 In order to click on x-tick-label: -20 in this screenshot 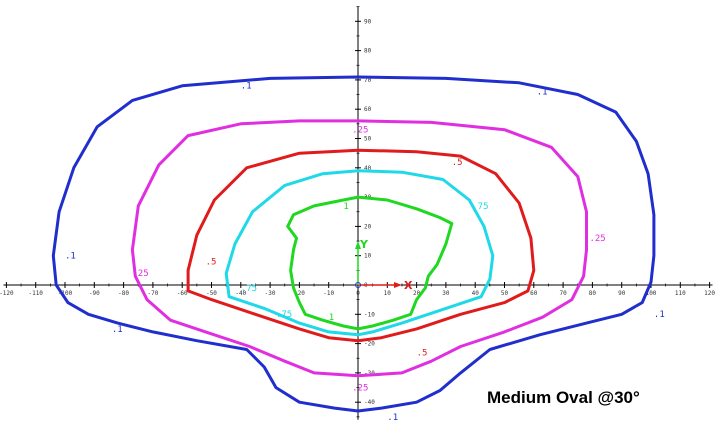, I will do `click(299, 293)`.